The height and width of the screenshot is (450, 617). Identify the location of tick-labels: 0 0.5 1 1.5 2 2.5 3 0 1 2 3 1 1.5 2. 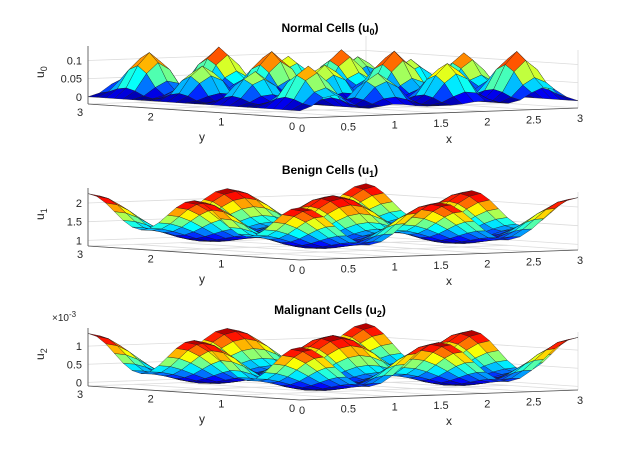
(325, 237).